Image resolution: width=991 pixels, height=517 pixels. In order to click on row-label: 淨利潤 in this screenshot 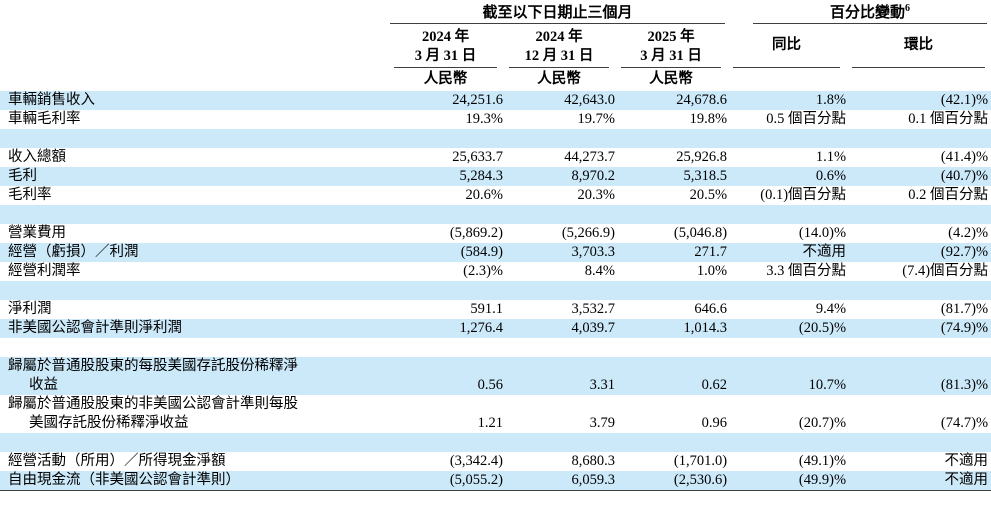, I will do `click(30, 309)`.